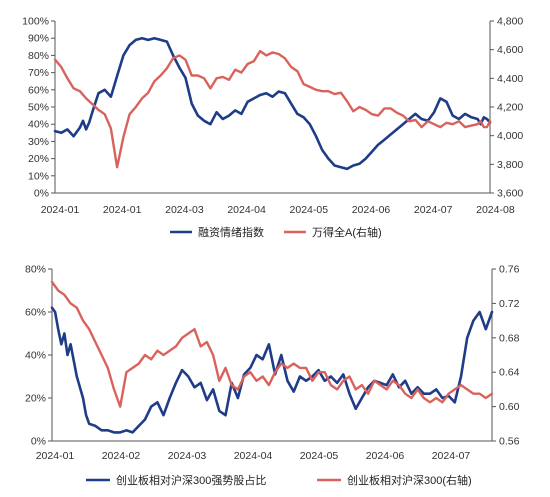 This screenshot has width=550, height=497. Describe the element at coordinates (510, 165) in the screenshot. I see `right-tick-label: 3,800` at that location.